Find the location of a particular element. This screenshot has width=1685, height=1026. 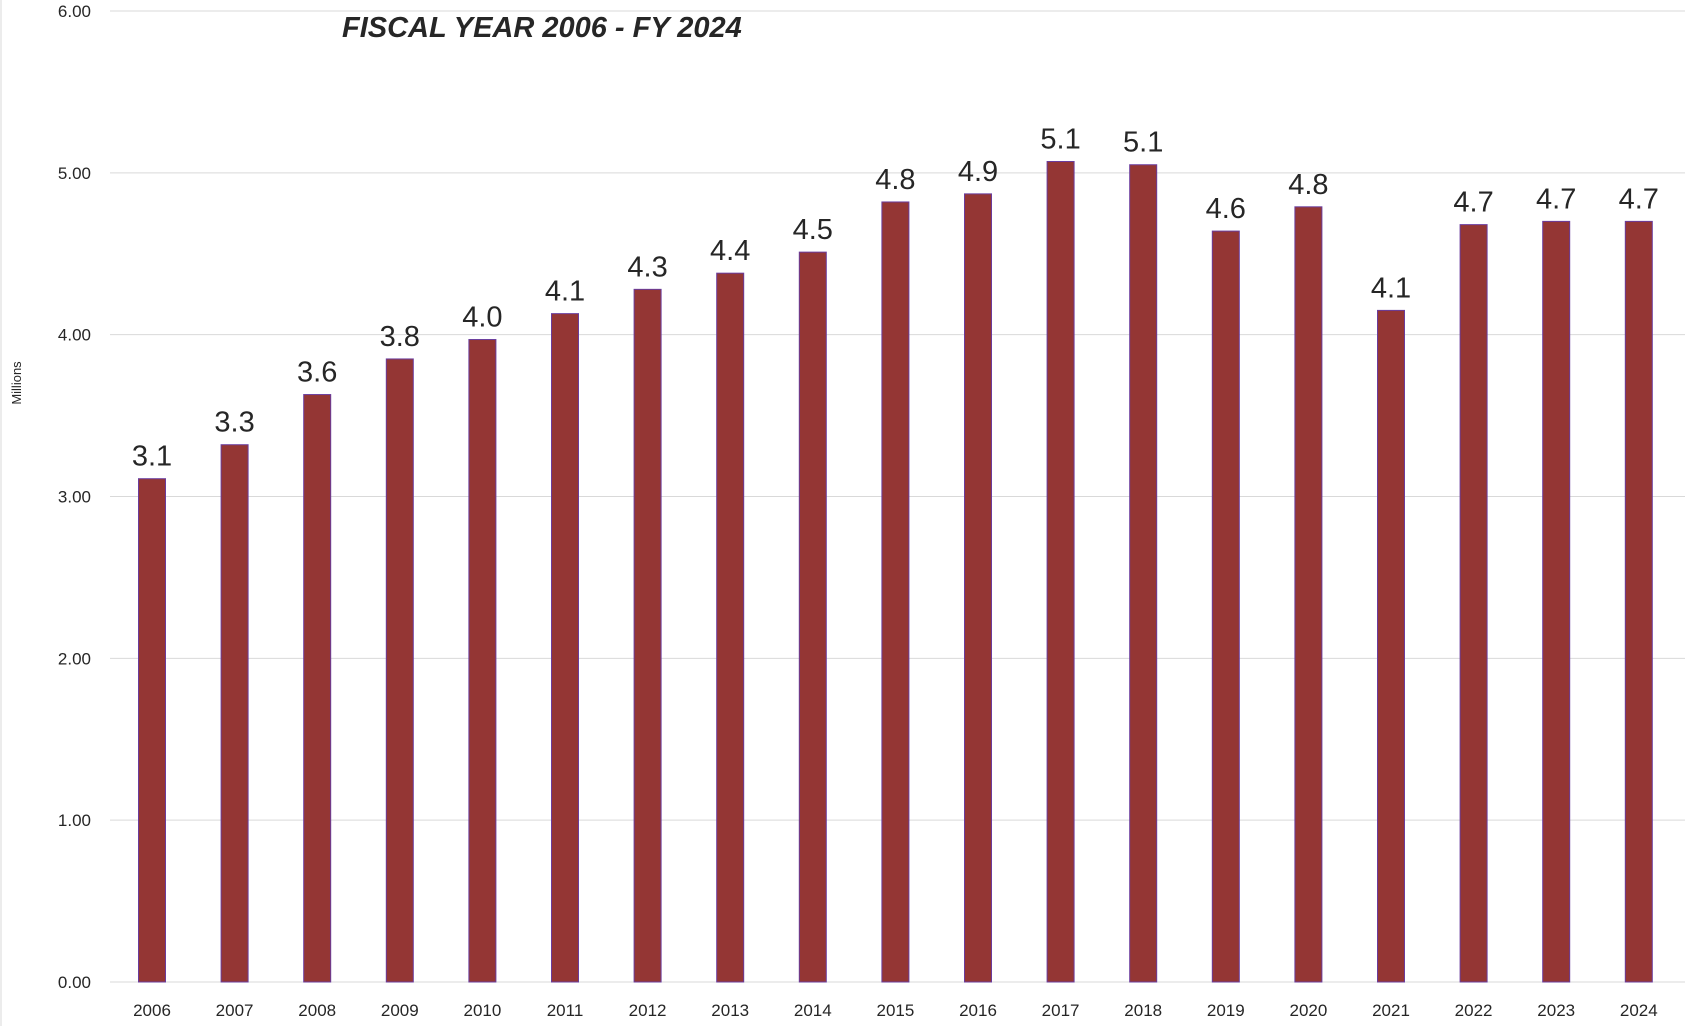

x-tick-label: 2018 is located at coordinates (1143, 1010).